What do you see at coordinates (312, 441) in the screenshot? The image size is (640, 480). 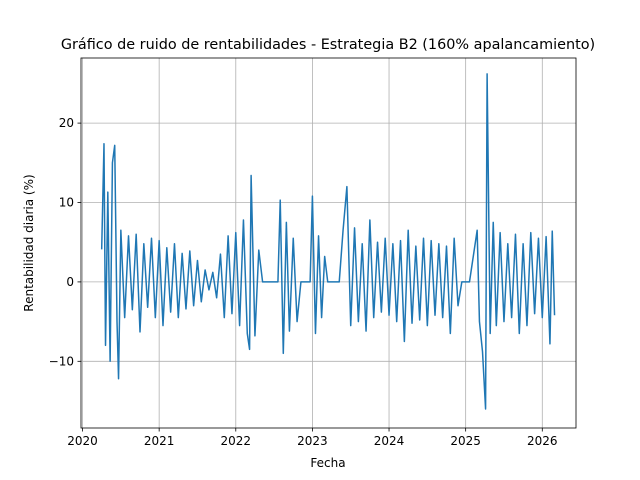 I see `x-tick-label: 2023` at bounding box center [312, 441].